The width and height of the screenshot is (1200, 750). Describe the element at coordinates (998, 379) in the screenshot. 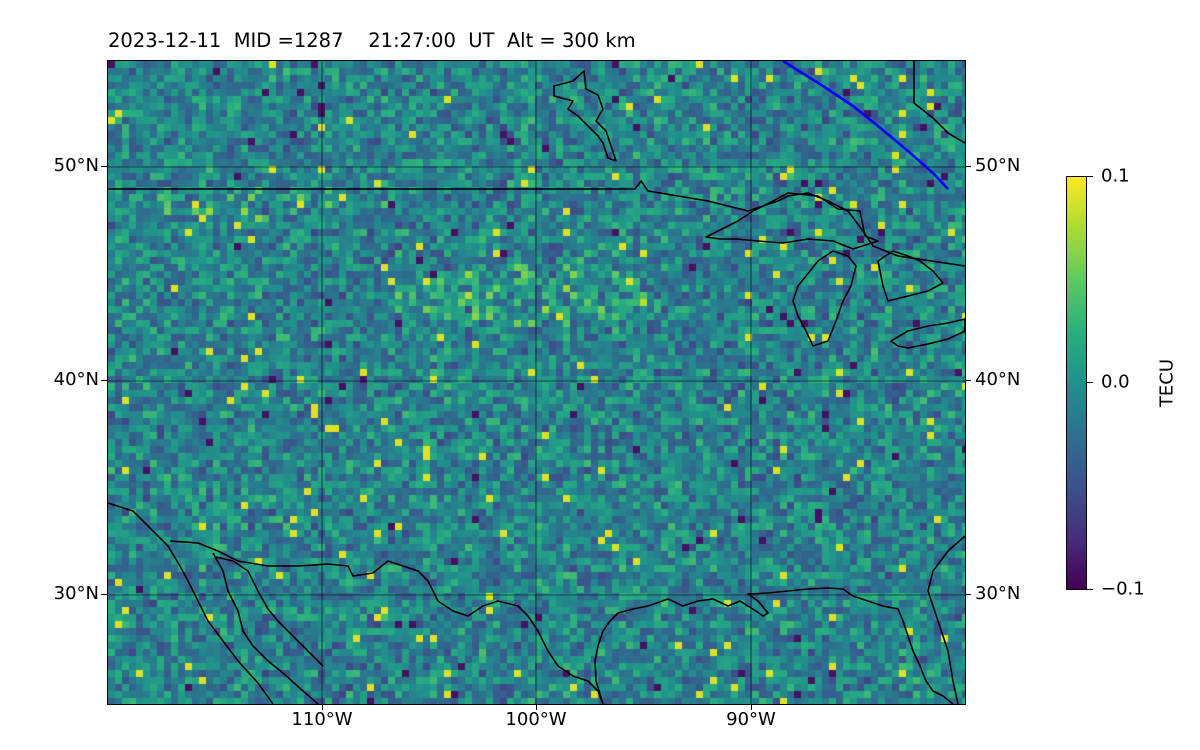

I see `lat-label-40-right: 40°N` at that location.